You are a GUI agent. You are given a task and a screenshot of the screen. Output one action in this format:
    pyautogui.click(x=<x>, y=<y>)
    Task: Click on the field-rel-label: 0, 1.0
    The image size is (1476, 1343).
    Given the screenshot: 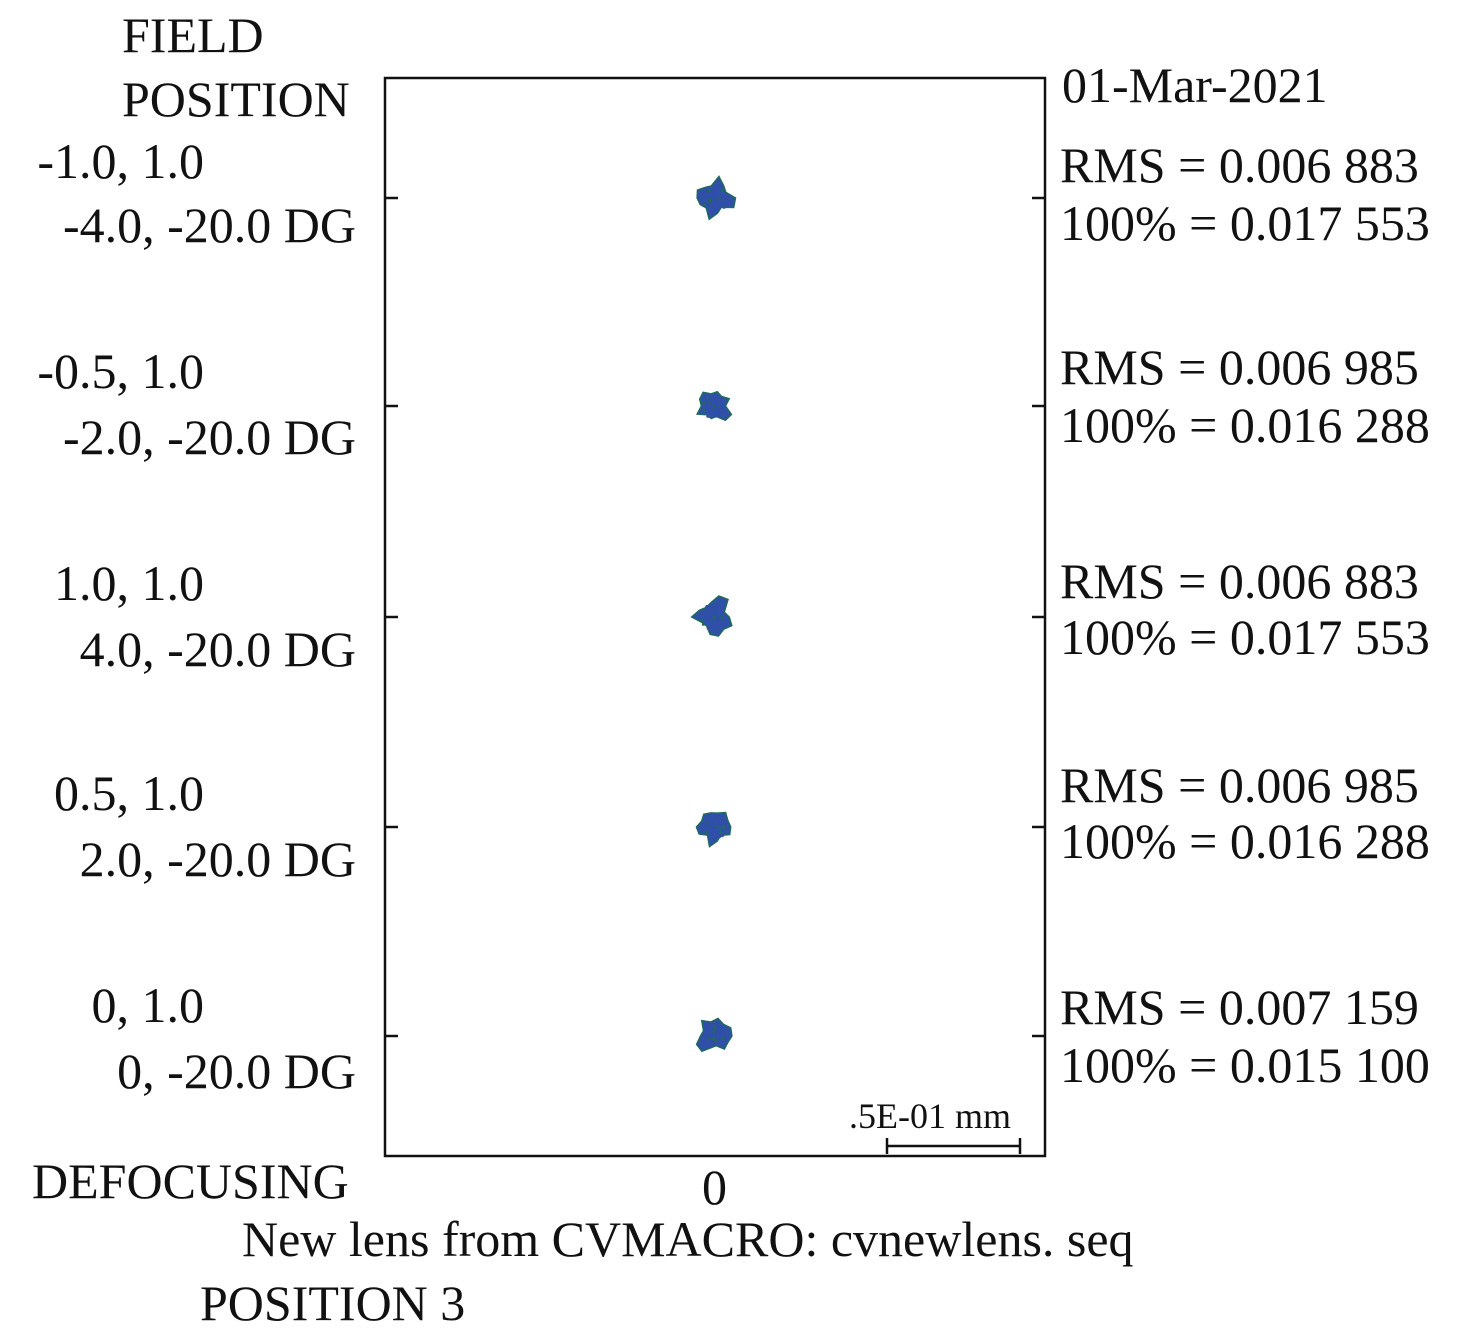 What is the action you would take?
    pyautogui.click(x=148, y=1005)
    